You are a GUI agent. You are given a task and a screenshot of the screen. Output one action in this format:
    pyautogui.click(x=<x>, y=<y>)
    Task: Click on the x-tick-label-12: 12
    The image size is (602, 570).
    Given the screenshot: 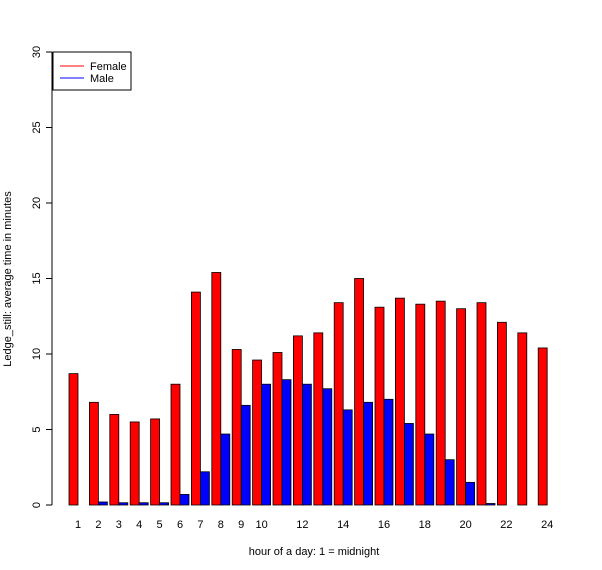 What is the action you would take?
    pyautogui.click(x=302, y=525)
    